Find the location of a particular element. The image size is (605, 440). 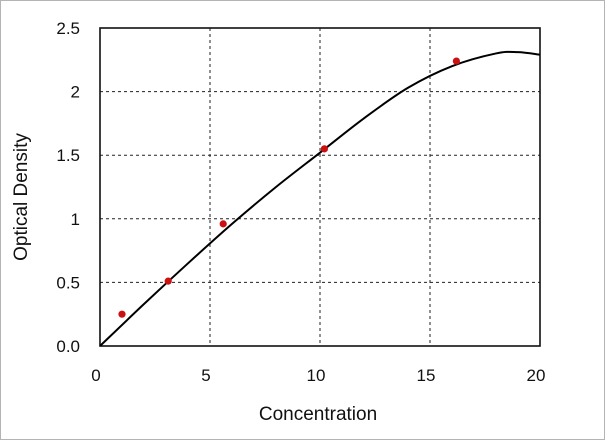

y-tick-label: 0.0 is located at coordinates (68, 346).